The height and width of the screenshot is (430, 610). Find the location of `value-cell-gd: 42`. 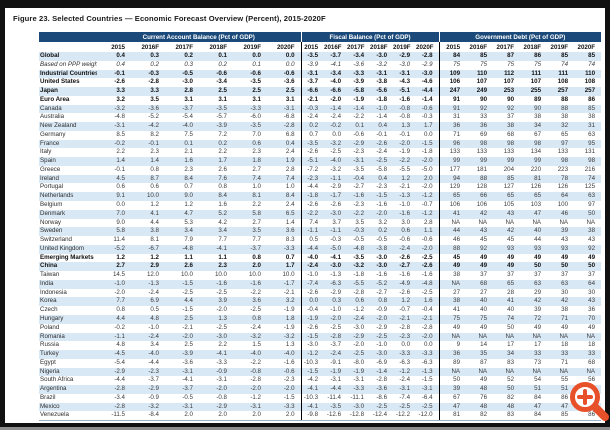

value-cell-gd: 42 is located at coordinates (538, 301).